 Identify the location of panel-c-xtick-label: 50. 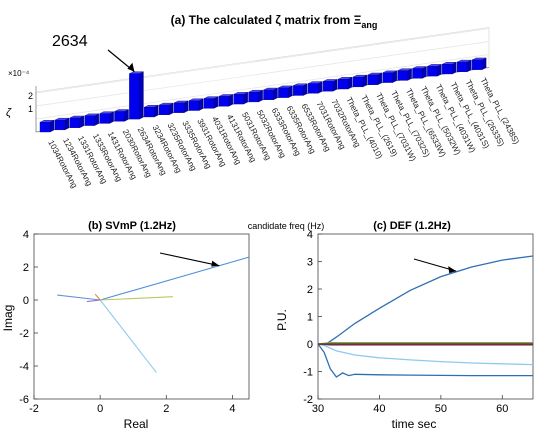
(441, 409).